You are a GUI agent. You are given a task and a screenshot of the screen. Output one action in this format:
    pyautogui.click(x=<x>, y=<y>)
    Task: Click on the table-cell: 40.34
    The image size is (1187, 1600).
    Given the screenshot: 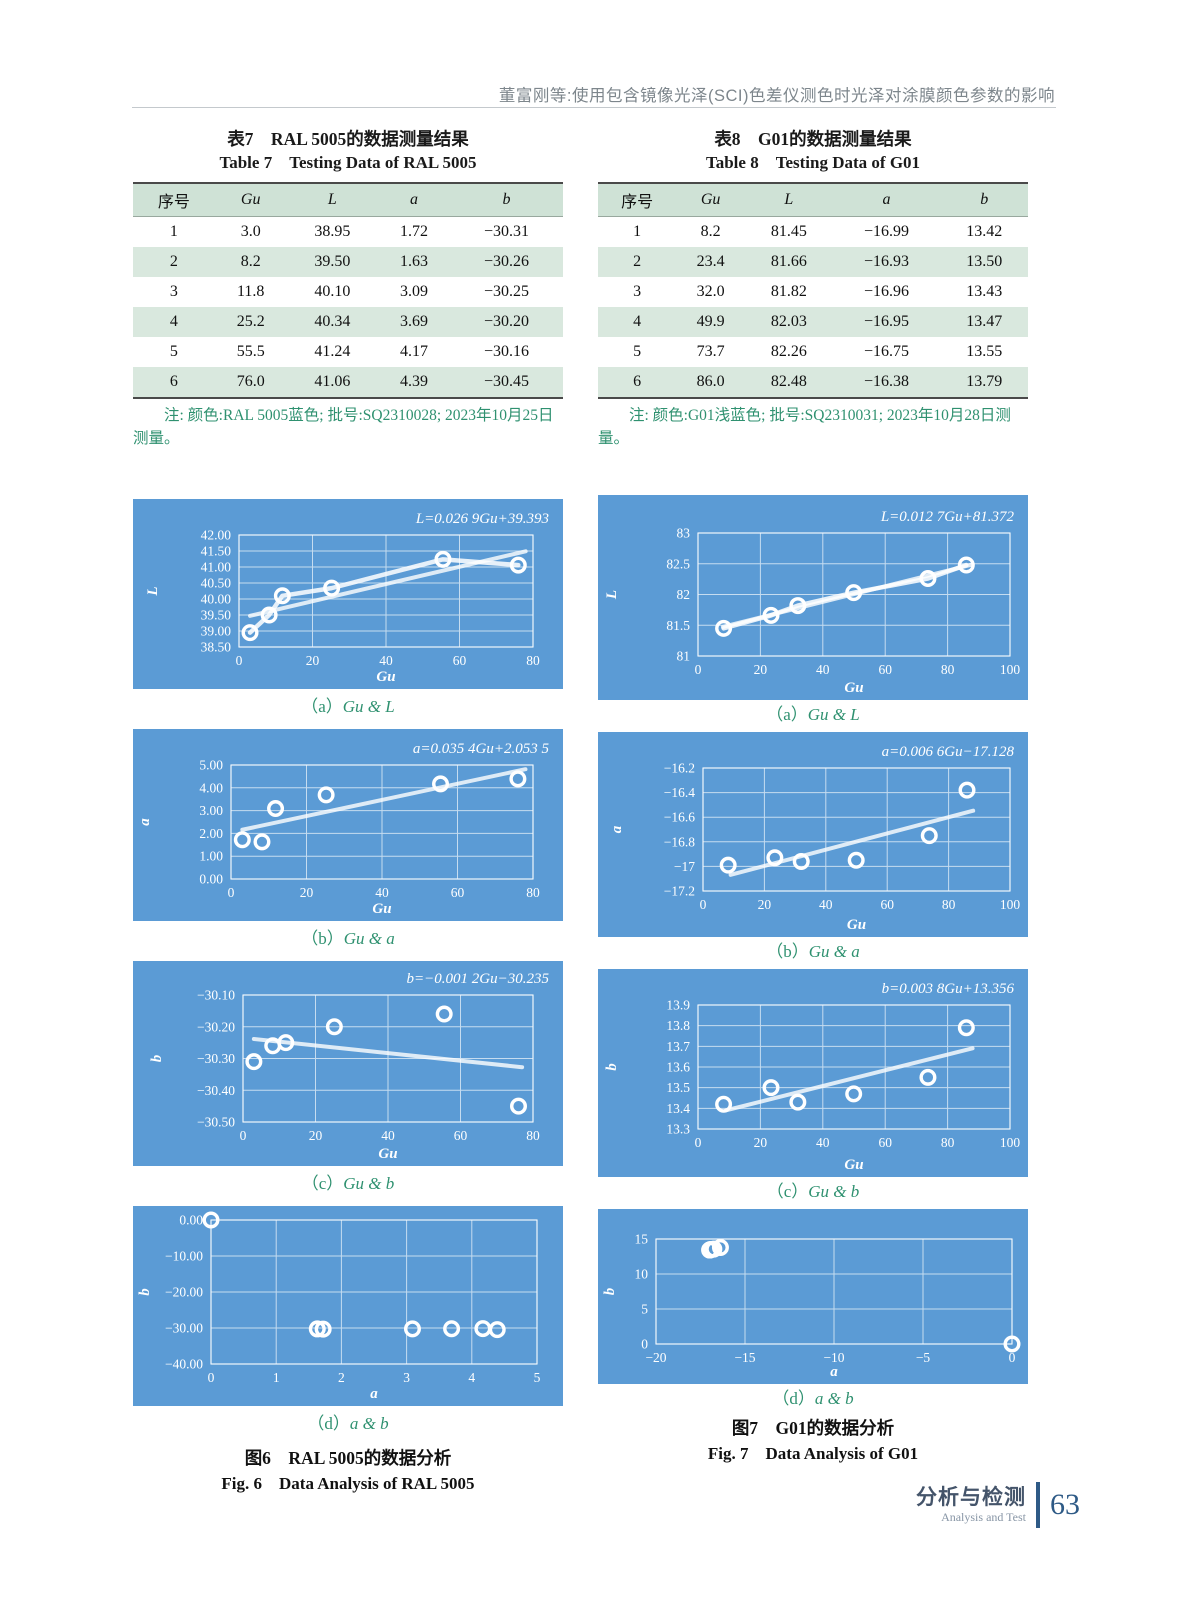 What is the action you would take?
    pyautogui.click(x=332, y=321)
    